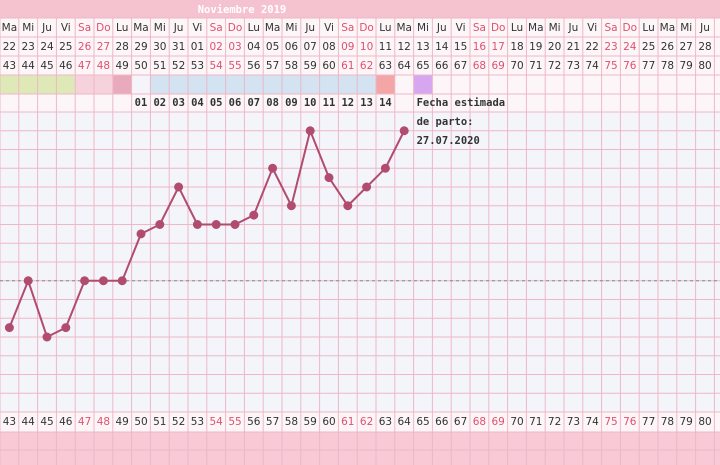 This screenshot has height=465, width=720. What do you see at coordinates (573, 422) in the screenshot?
I see `cycle-day-bottom: 73` at bounding box center [573, 422].